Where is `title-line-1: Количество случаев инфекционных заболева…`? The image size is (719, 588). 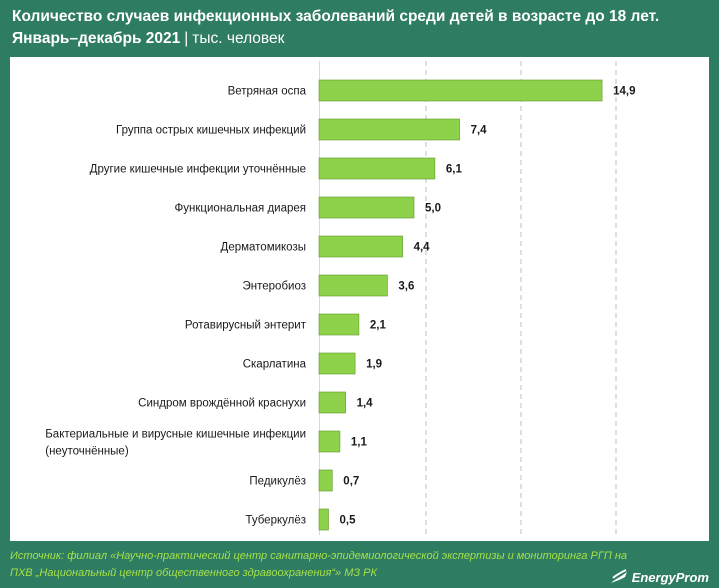 title-line-1: Количество случаев инфекционных заболева… is located at coordinates (336, 16).